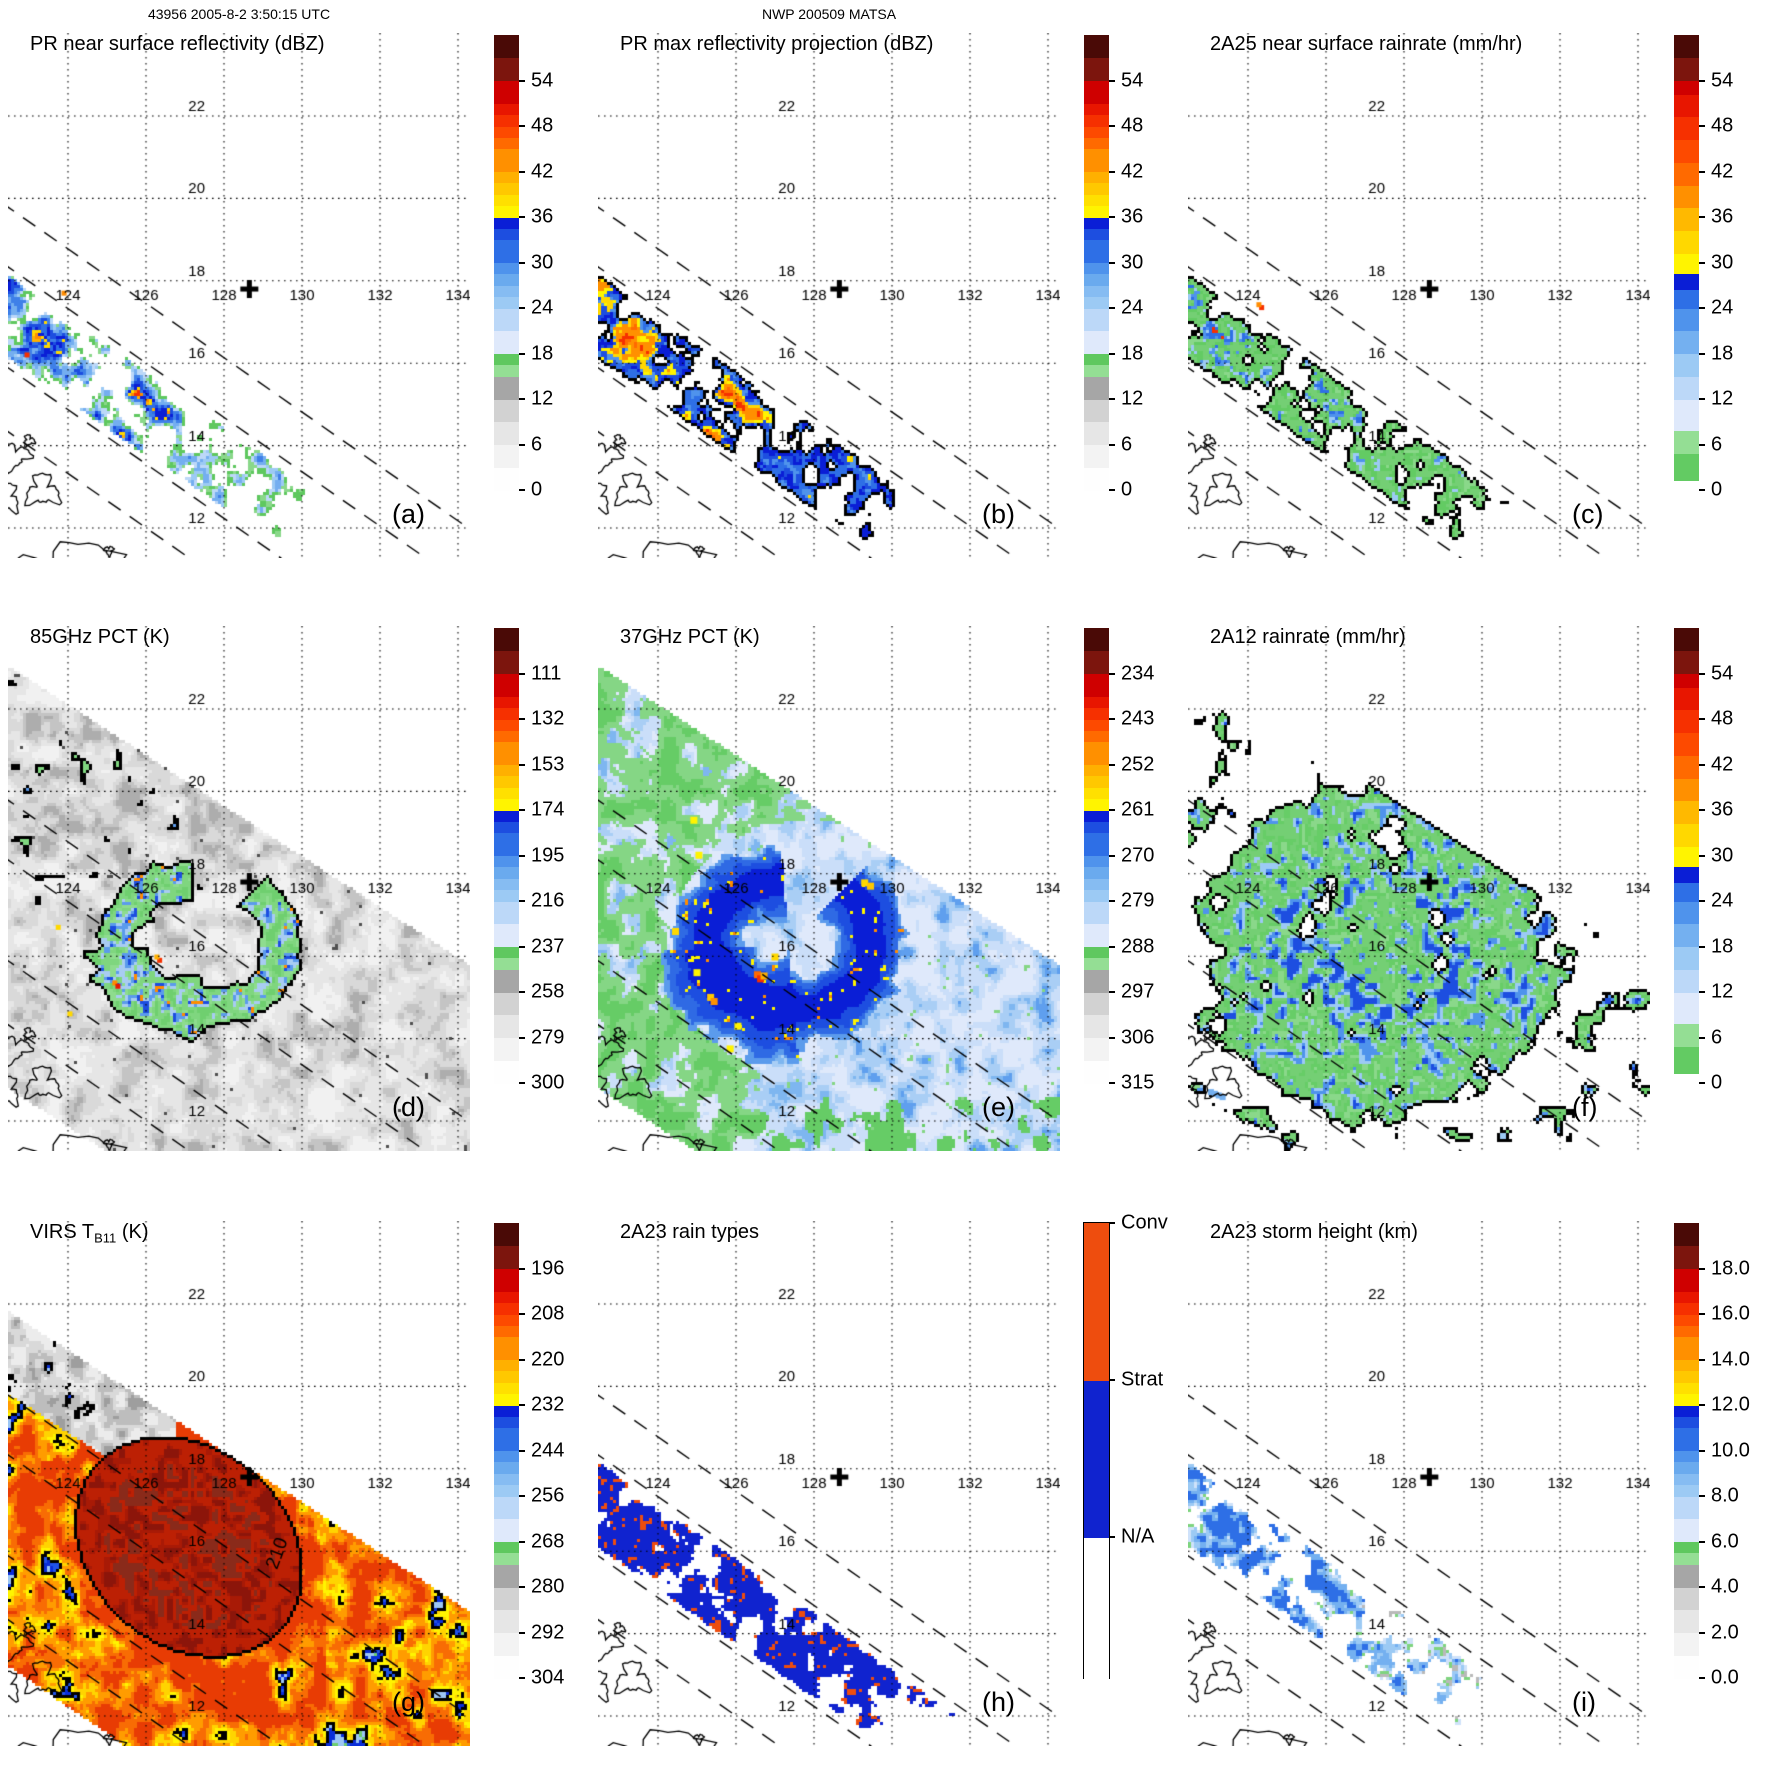  I want to click on colorbar-tick-label: 0.0, so click(1725, 1677).